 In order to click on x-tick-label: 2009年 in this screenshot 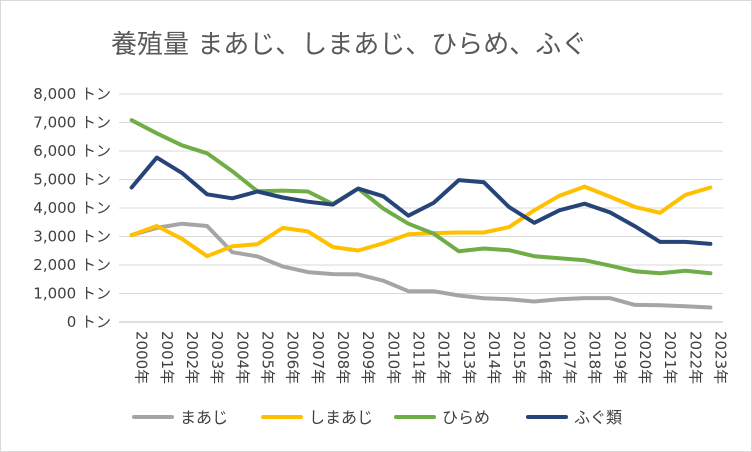, I will do `click(368, 357)`.